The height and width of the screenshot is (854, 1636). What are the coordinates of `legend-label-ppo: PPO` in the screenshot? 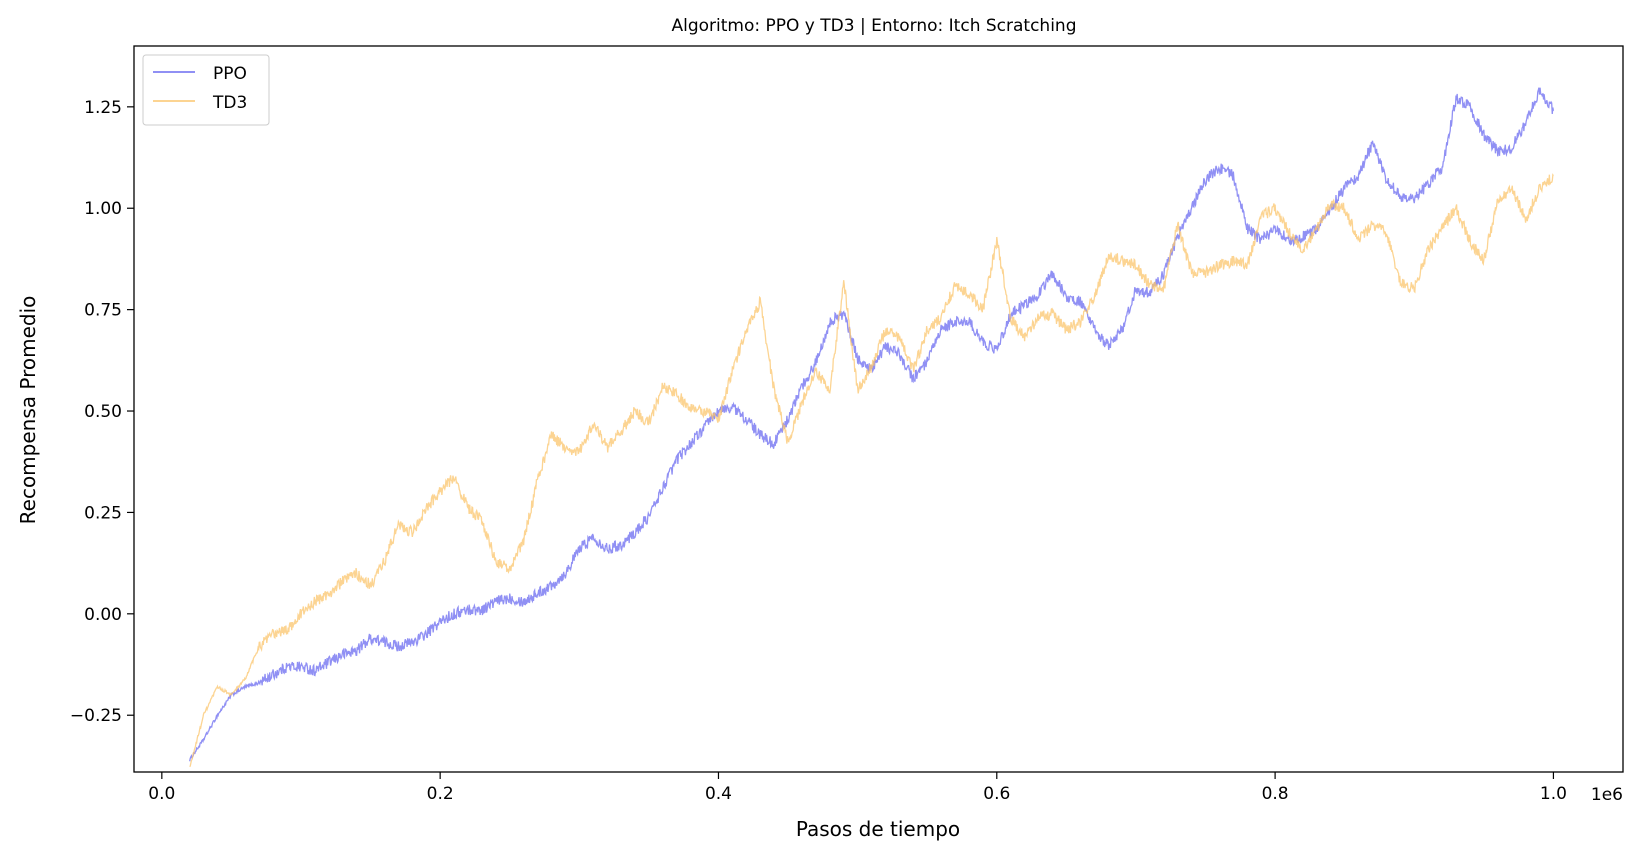 It's located at (230, 74).